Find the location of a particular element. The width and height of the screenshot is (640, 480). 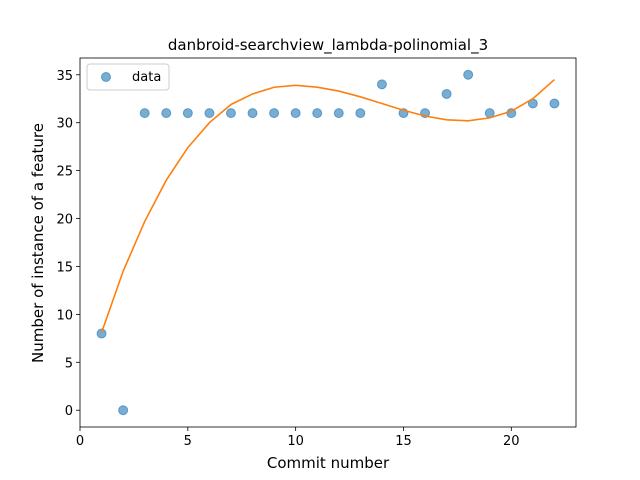

y-tick-label: 0 is located at coordinates (69, 411).